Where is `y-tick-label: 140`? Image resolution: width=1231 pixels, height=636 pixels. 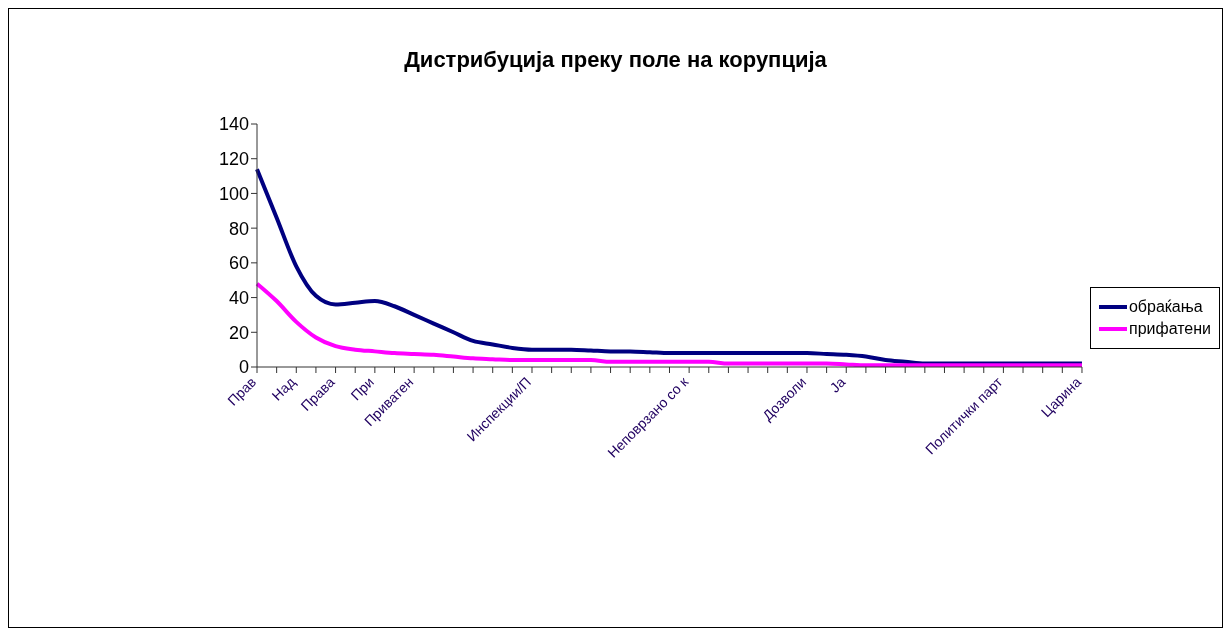 y-tick-label: 140 is located at coordinates (233, 124).